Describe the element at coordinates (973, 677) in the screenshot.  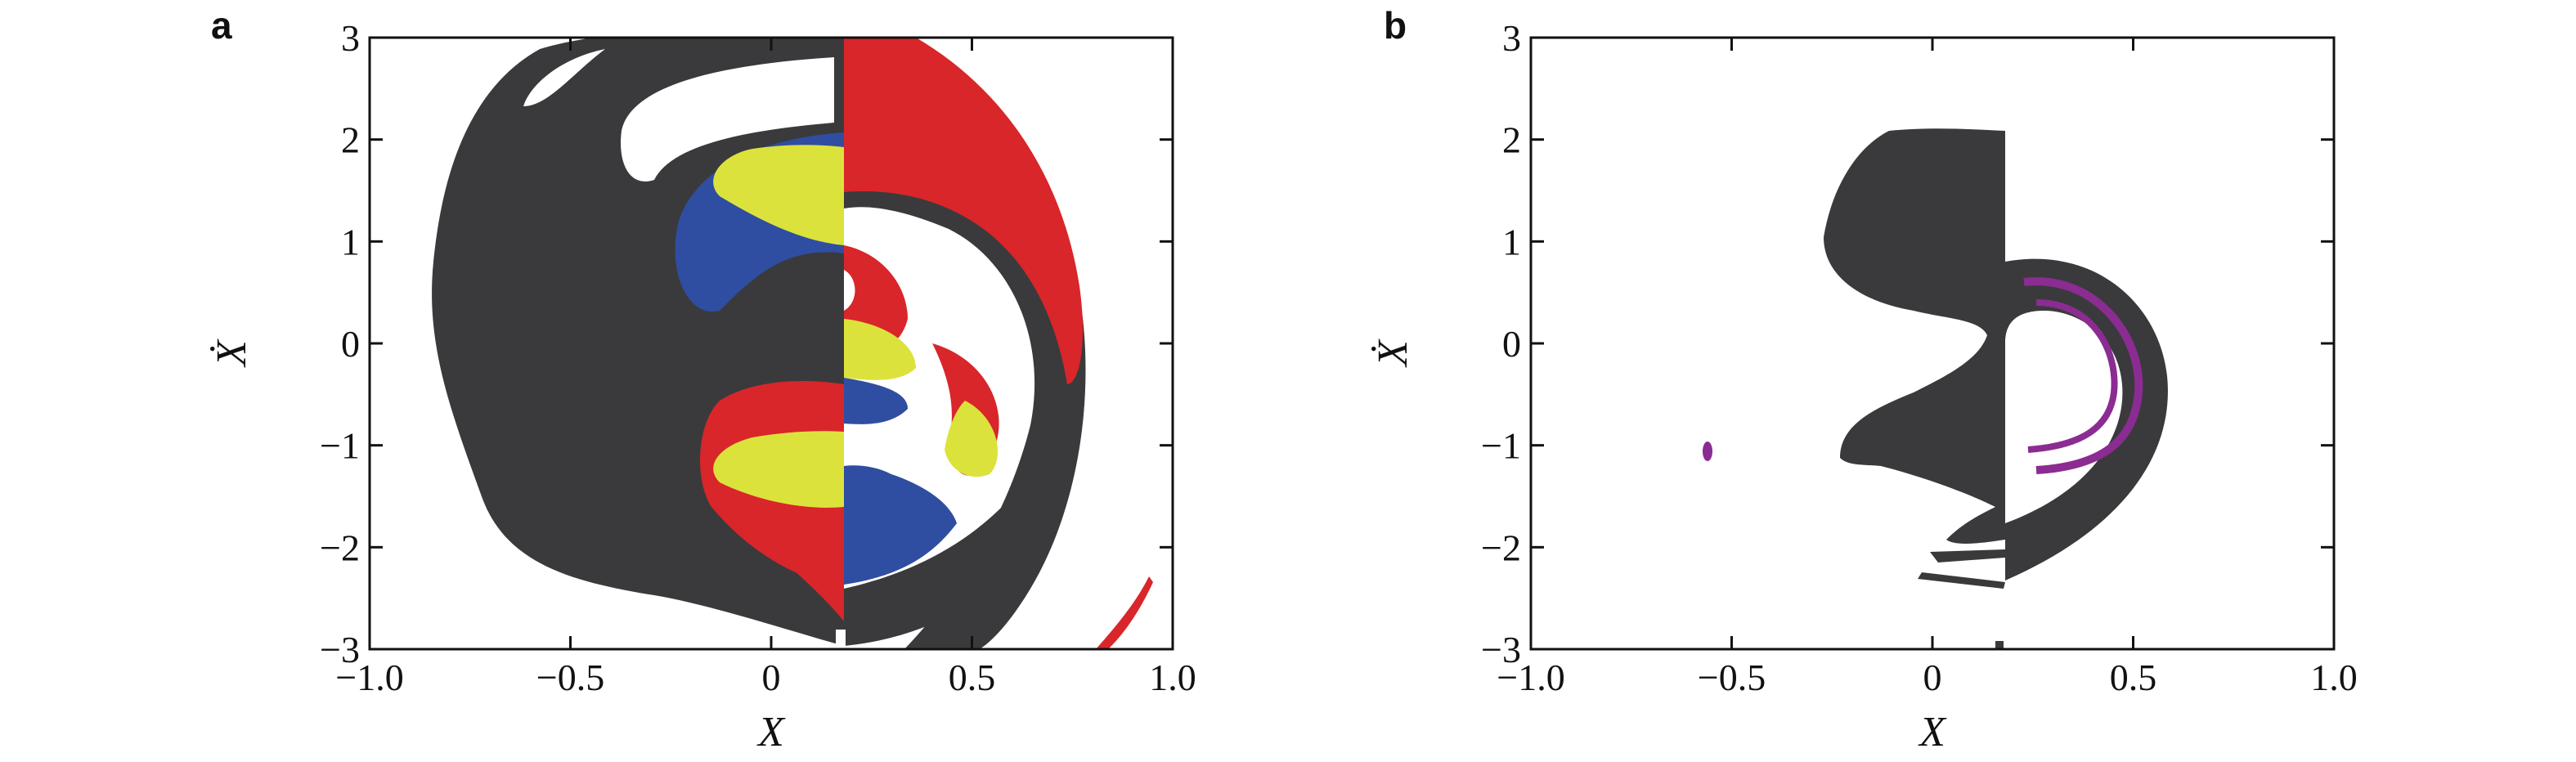
I see `panel-a-xtick-label: 0.5` at that location.